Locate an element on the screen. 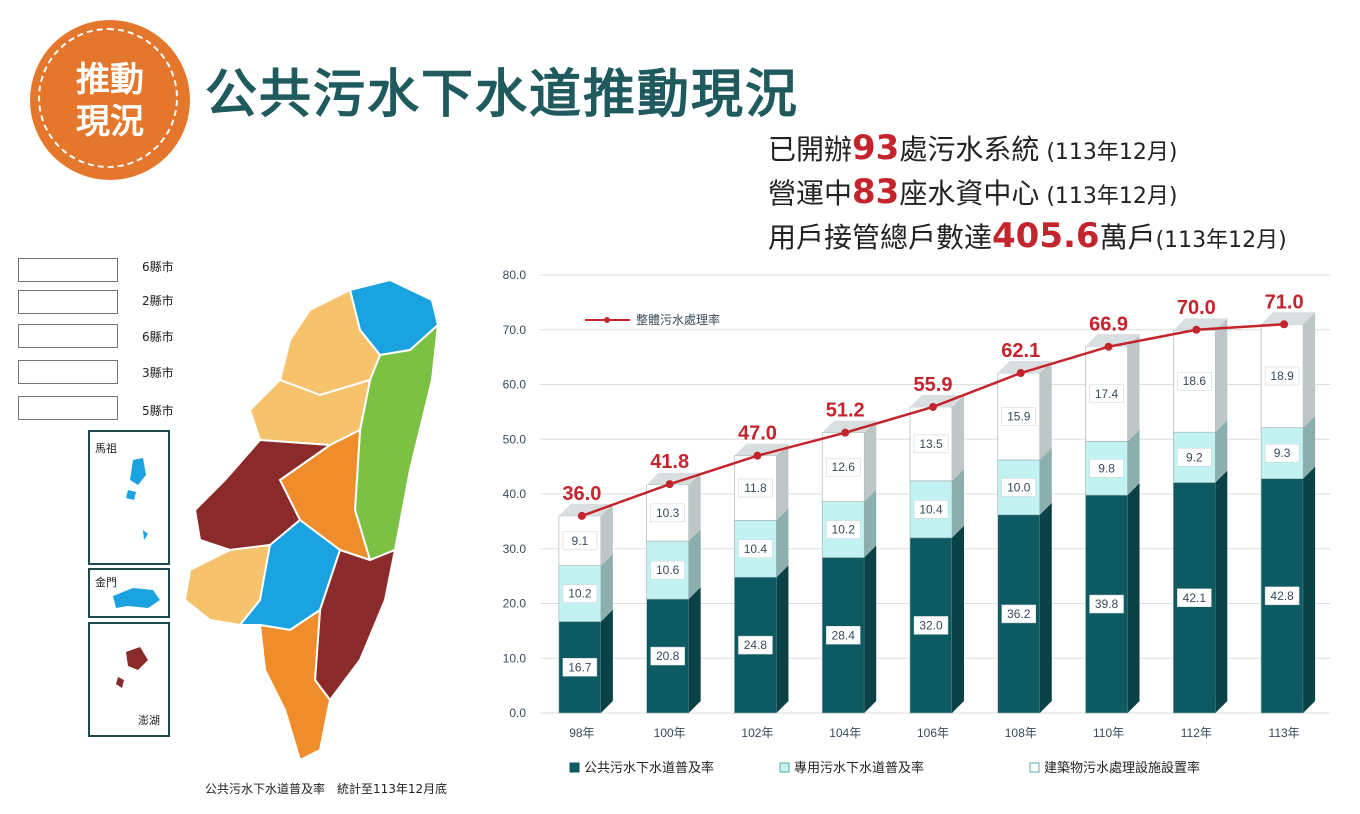  series-legend-label: 公共污水下水道普及率 is located at coordinates (649, 767).